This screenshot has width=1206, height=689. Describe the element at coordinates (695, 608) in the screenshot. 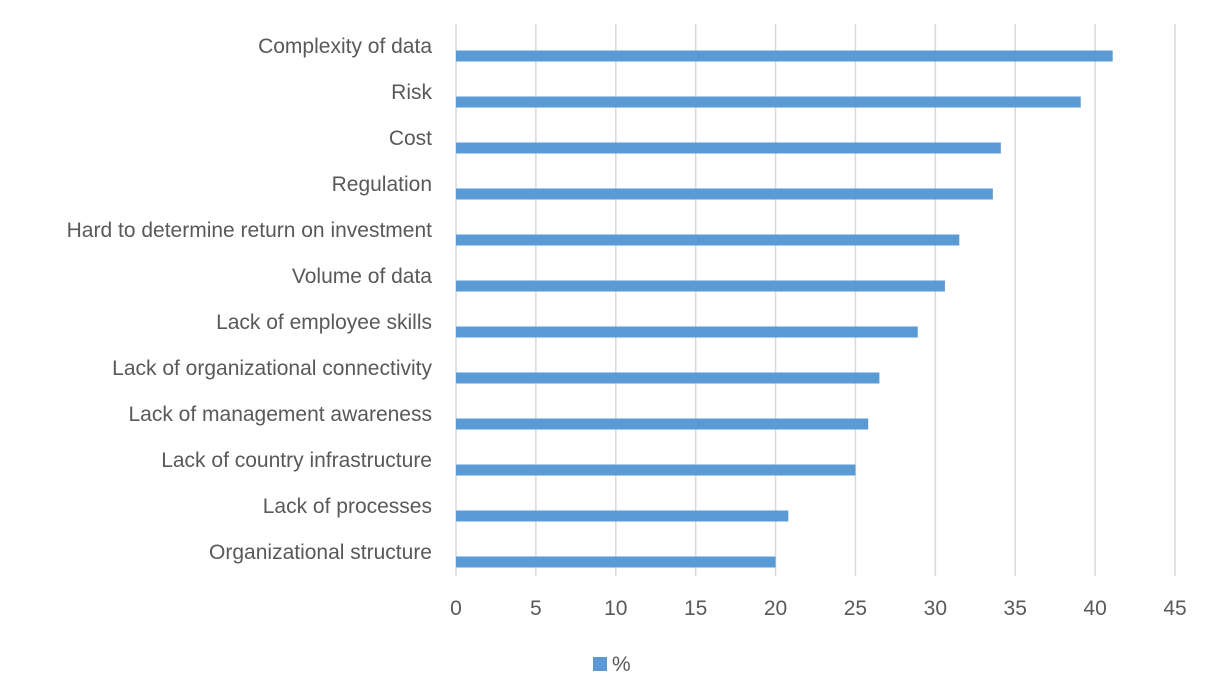

I see `x-tick-label-15: 15` at that location.